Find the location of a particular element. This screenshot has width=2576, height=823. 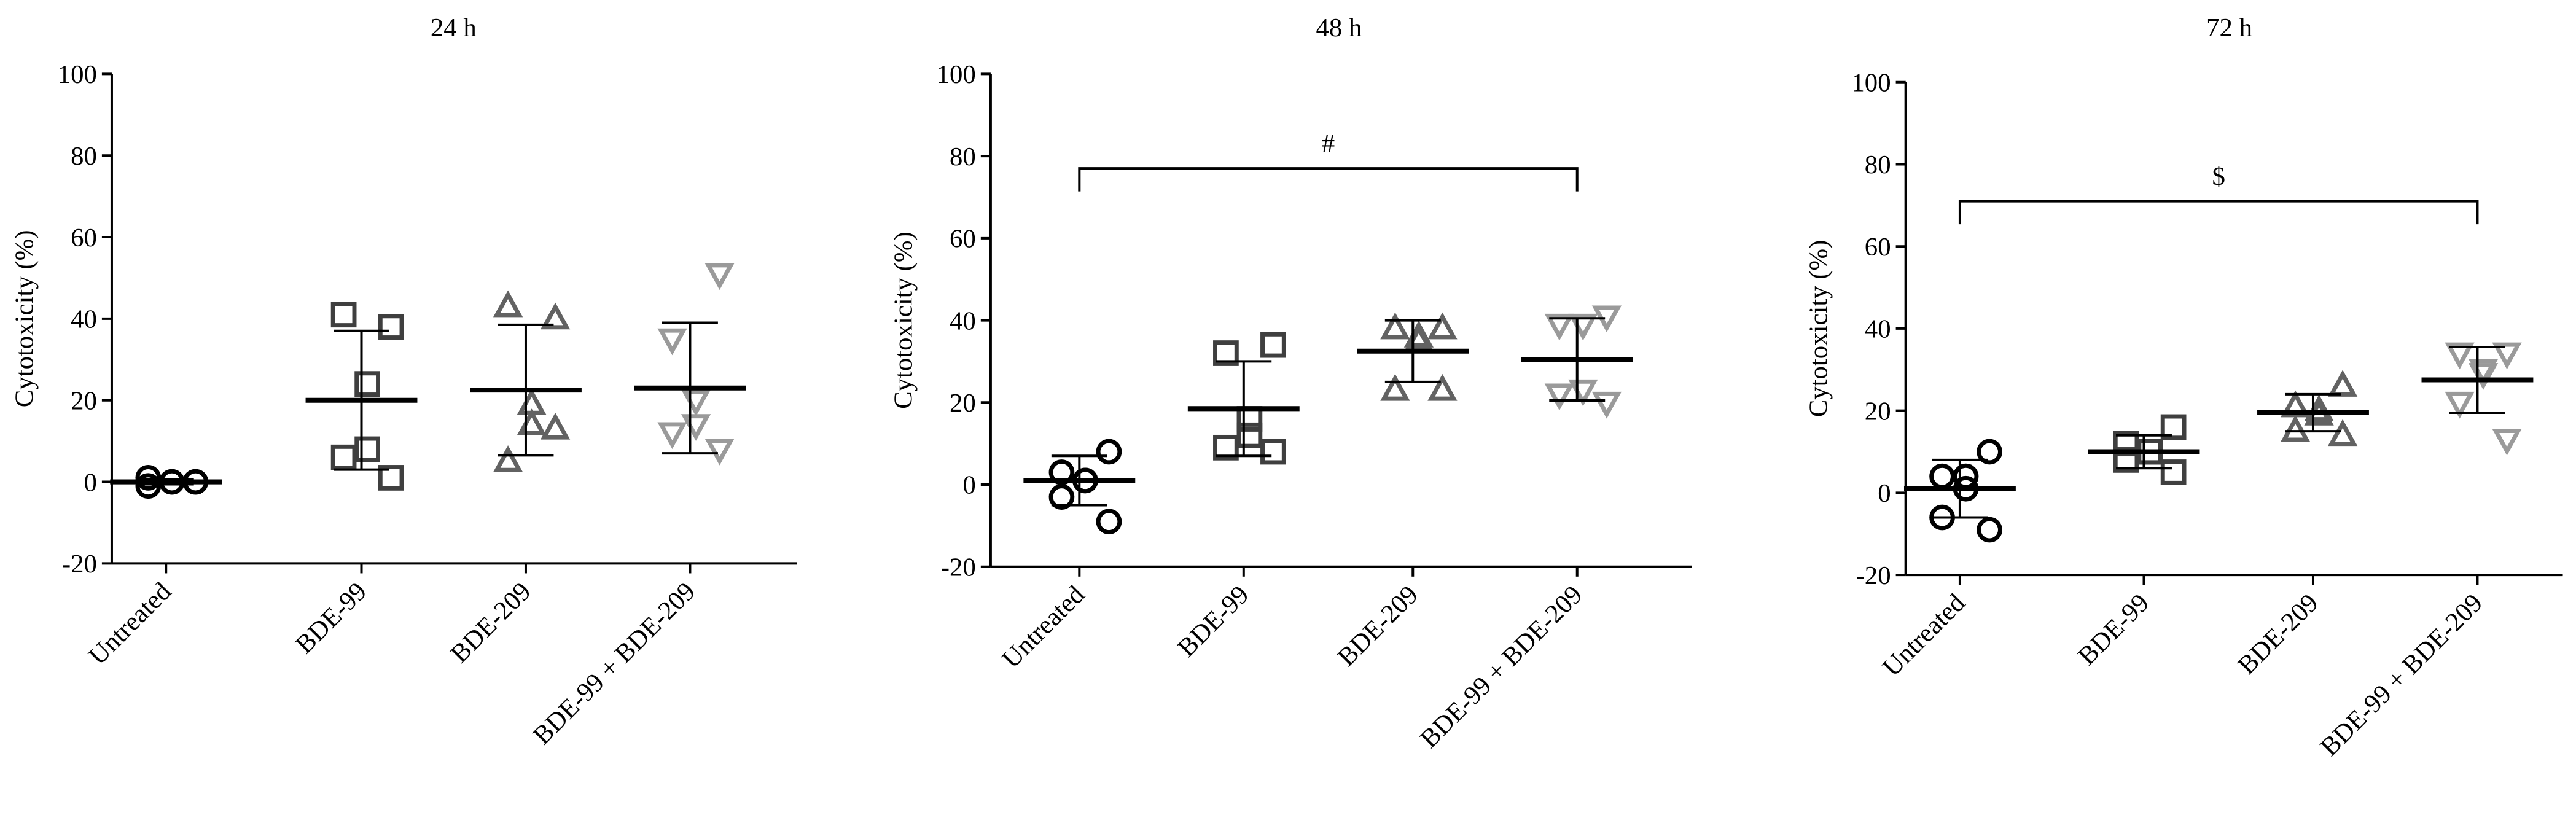

significance-label: $ is located at coordinates (2218, 176).